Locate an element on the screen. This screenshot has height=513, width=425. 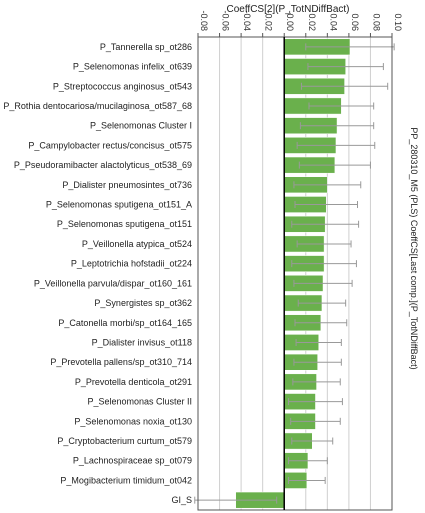
category-label: P_Veillonella atypica_ot524 is located at coordinates (137, 244).